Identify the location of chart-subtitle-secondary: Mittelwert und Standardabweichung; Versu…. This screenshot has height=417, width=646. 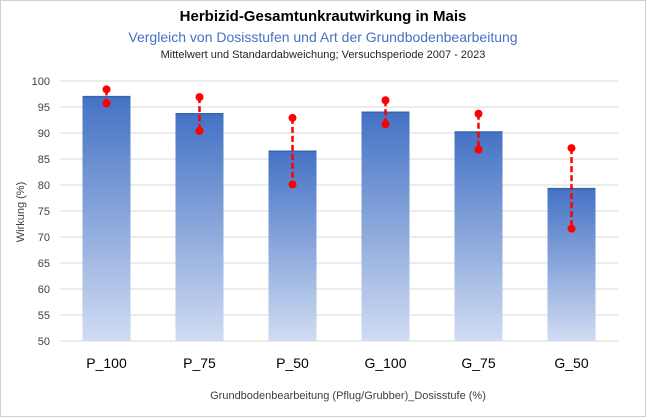
(323, 55).